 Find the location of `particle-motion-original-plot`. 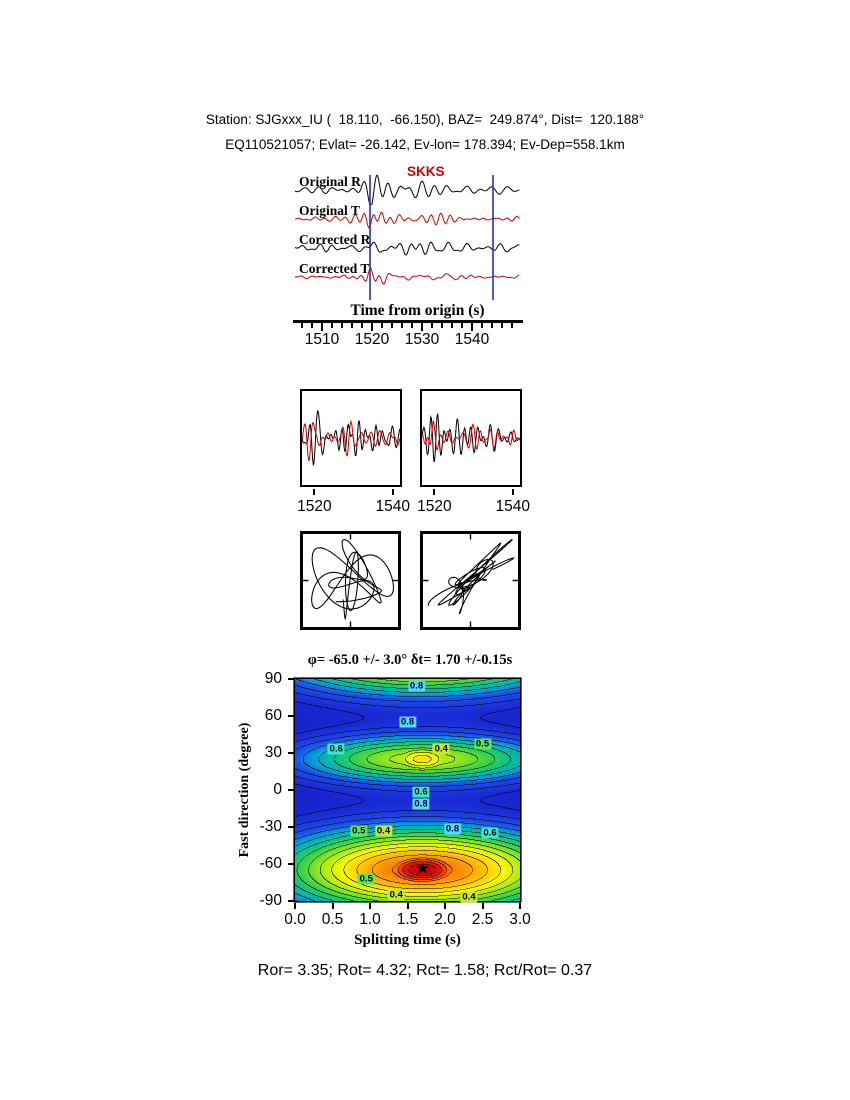

particle-motion-original-plot is located at coordinates (350, 580).